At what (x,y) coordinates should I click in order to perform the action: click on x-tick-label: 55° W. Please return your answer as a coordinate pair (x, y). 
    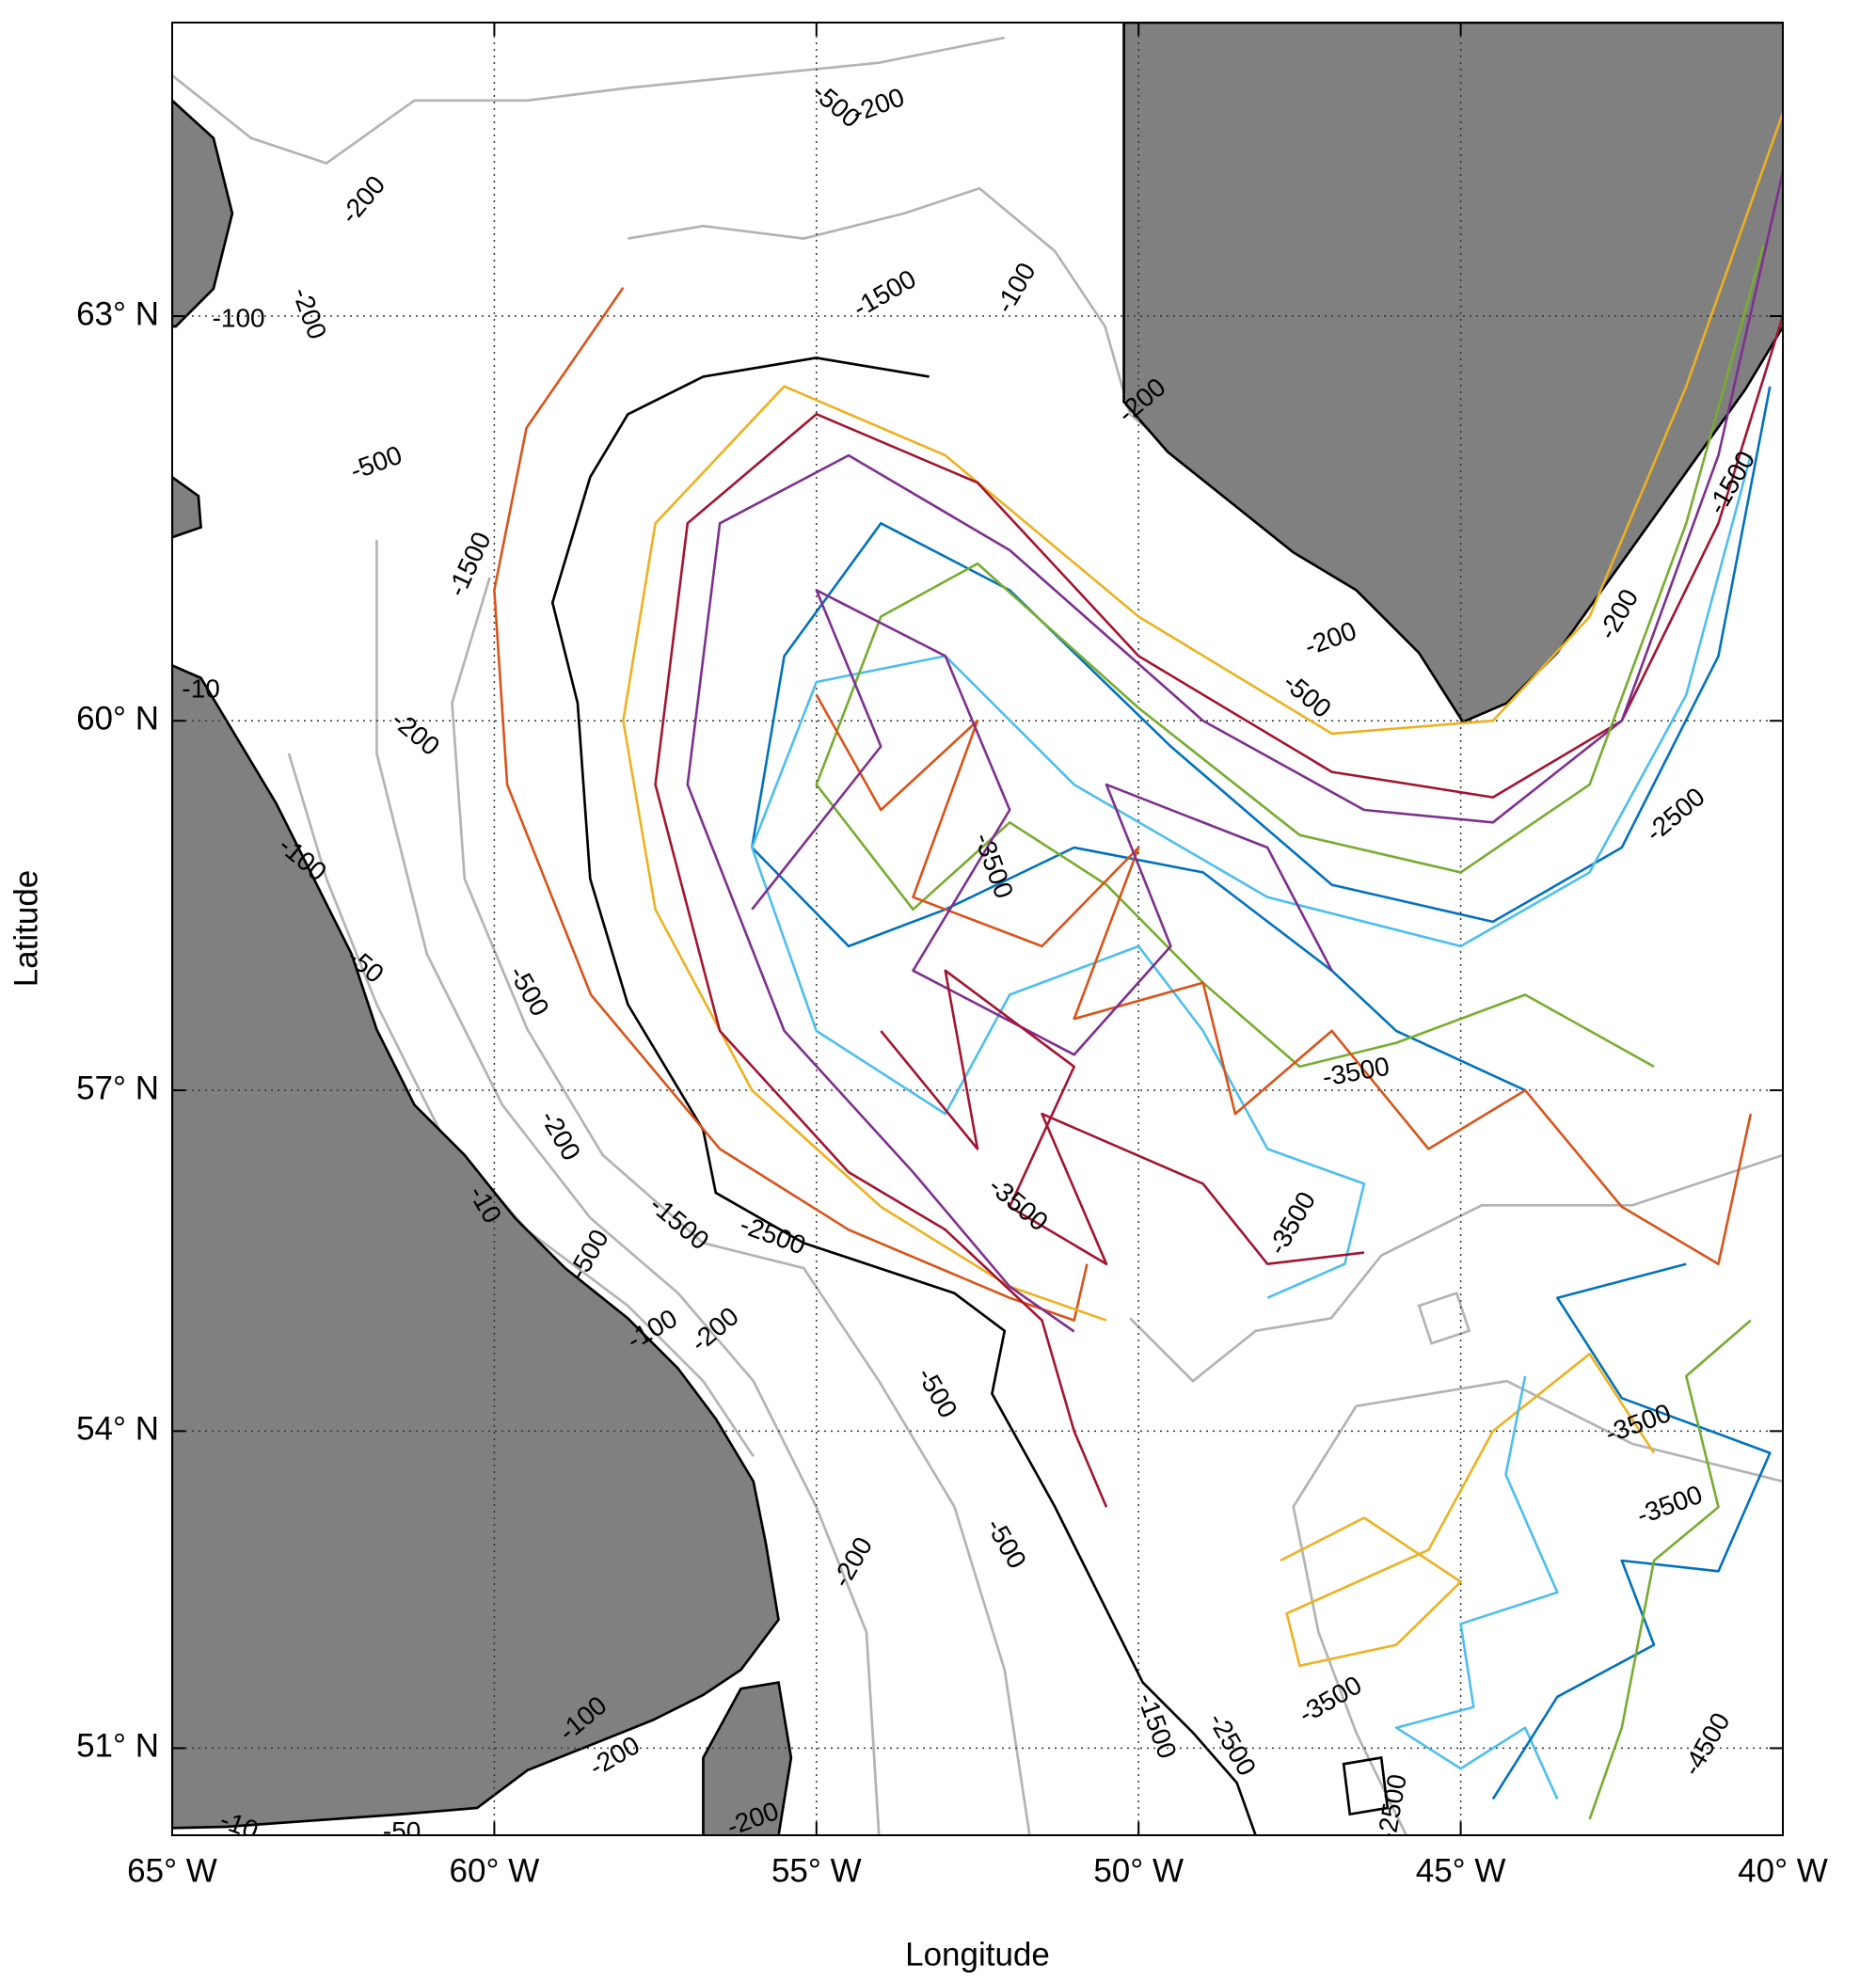
    Looking at the image, I should click on (816, 1871).